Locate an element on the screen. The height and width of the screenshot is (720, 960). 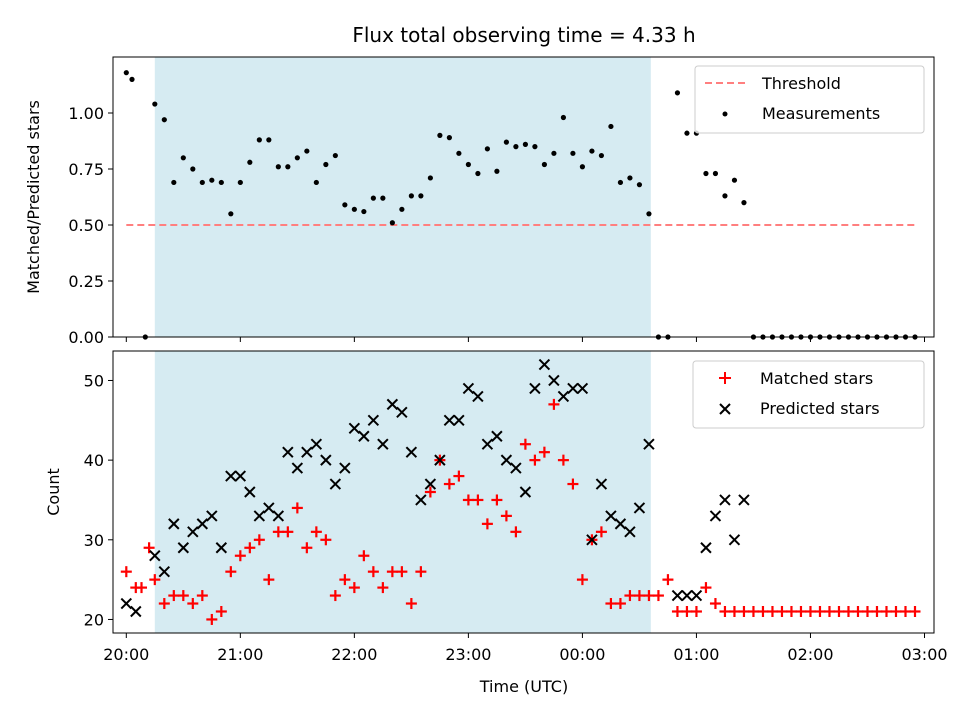
count-legend: Matched stars Predicted stars is located at coordinates (808, 394).